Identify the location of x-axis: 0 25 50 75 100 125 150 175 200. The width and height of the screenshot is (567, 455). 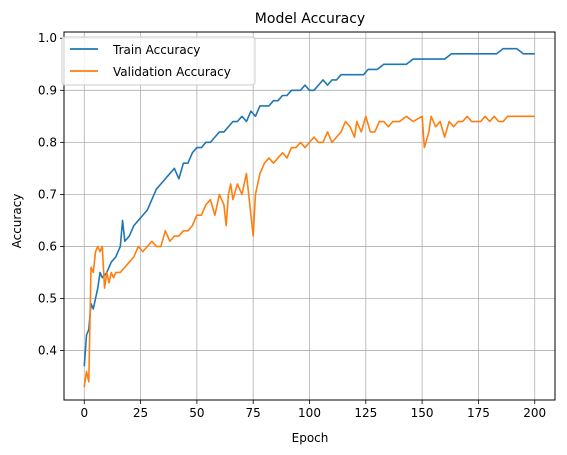
(313, 410).